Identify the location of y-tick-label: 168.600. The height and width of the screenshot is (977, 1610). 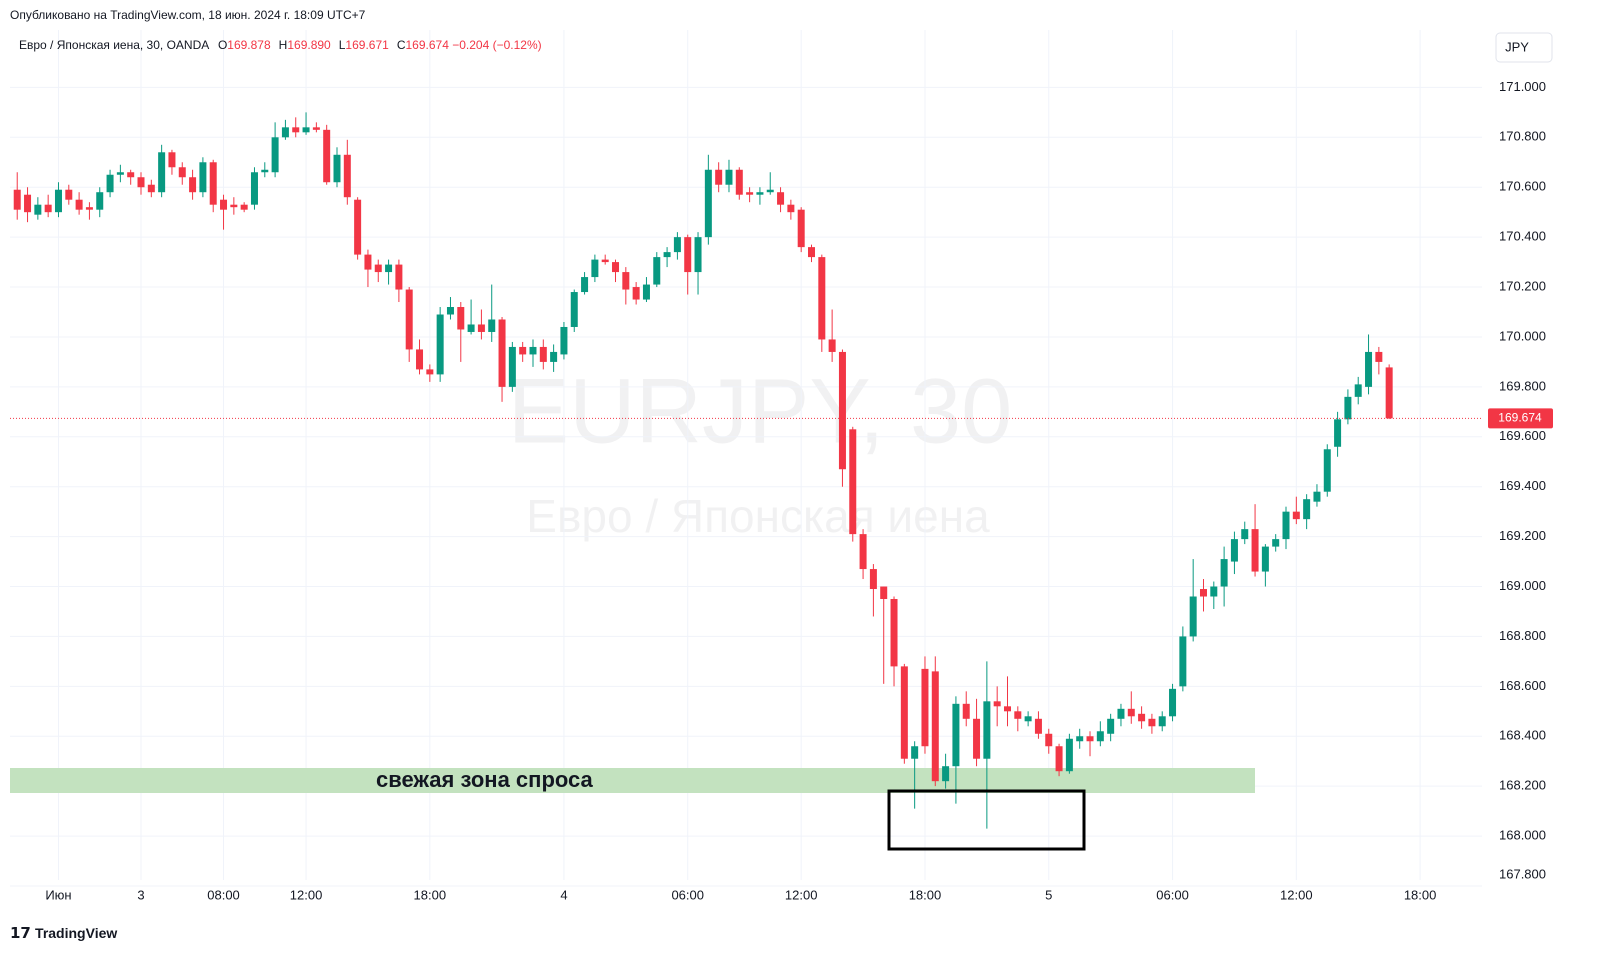
(1522, 685).